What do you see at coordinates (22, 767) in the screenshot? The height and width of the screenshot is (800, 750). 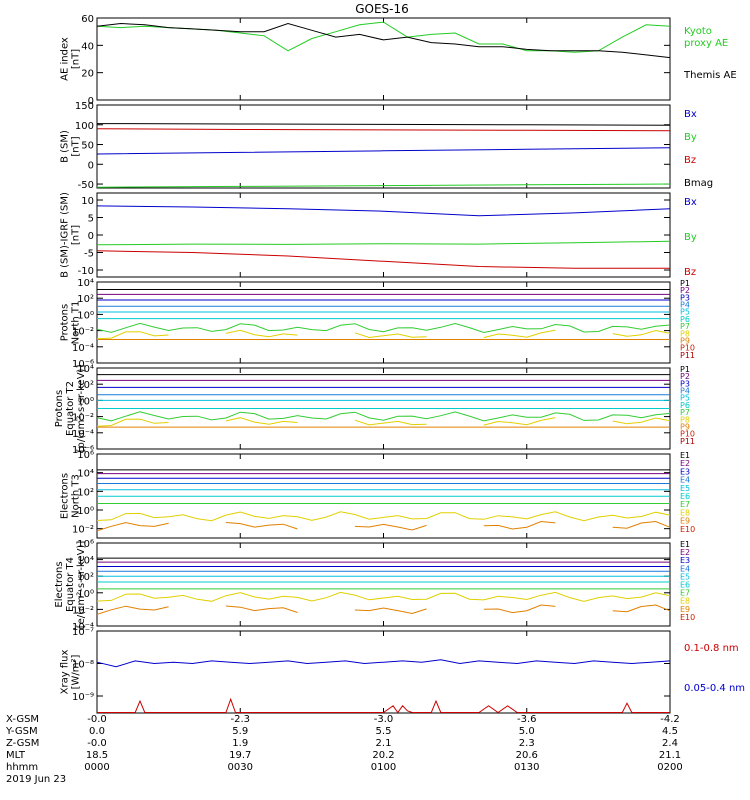 I see `x-axis-row-label: hhmm` at bounding box center [22, 767].